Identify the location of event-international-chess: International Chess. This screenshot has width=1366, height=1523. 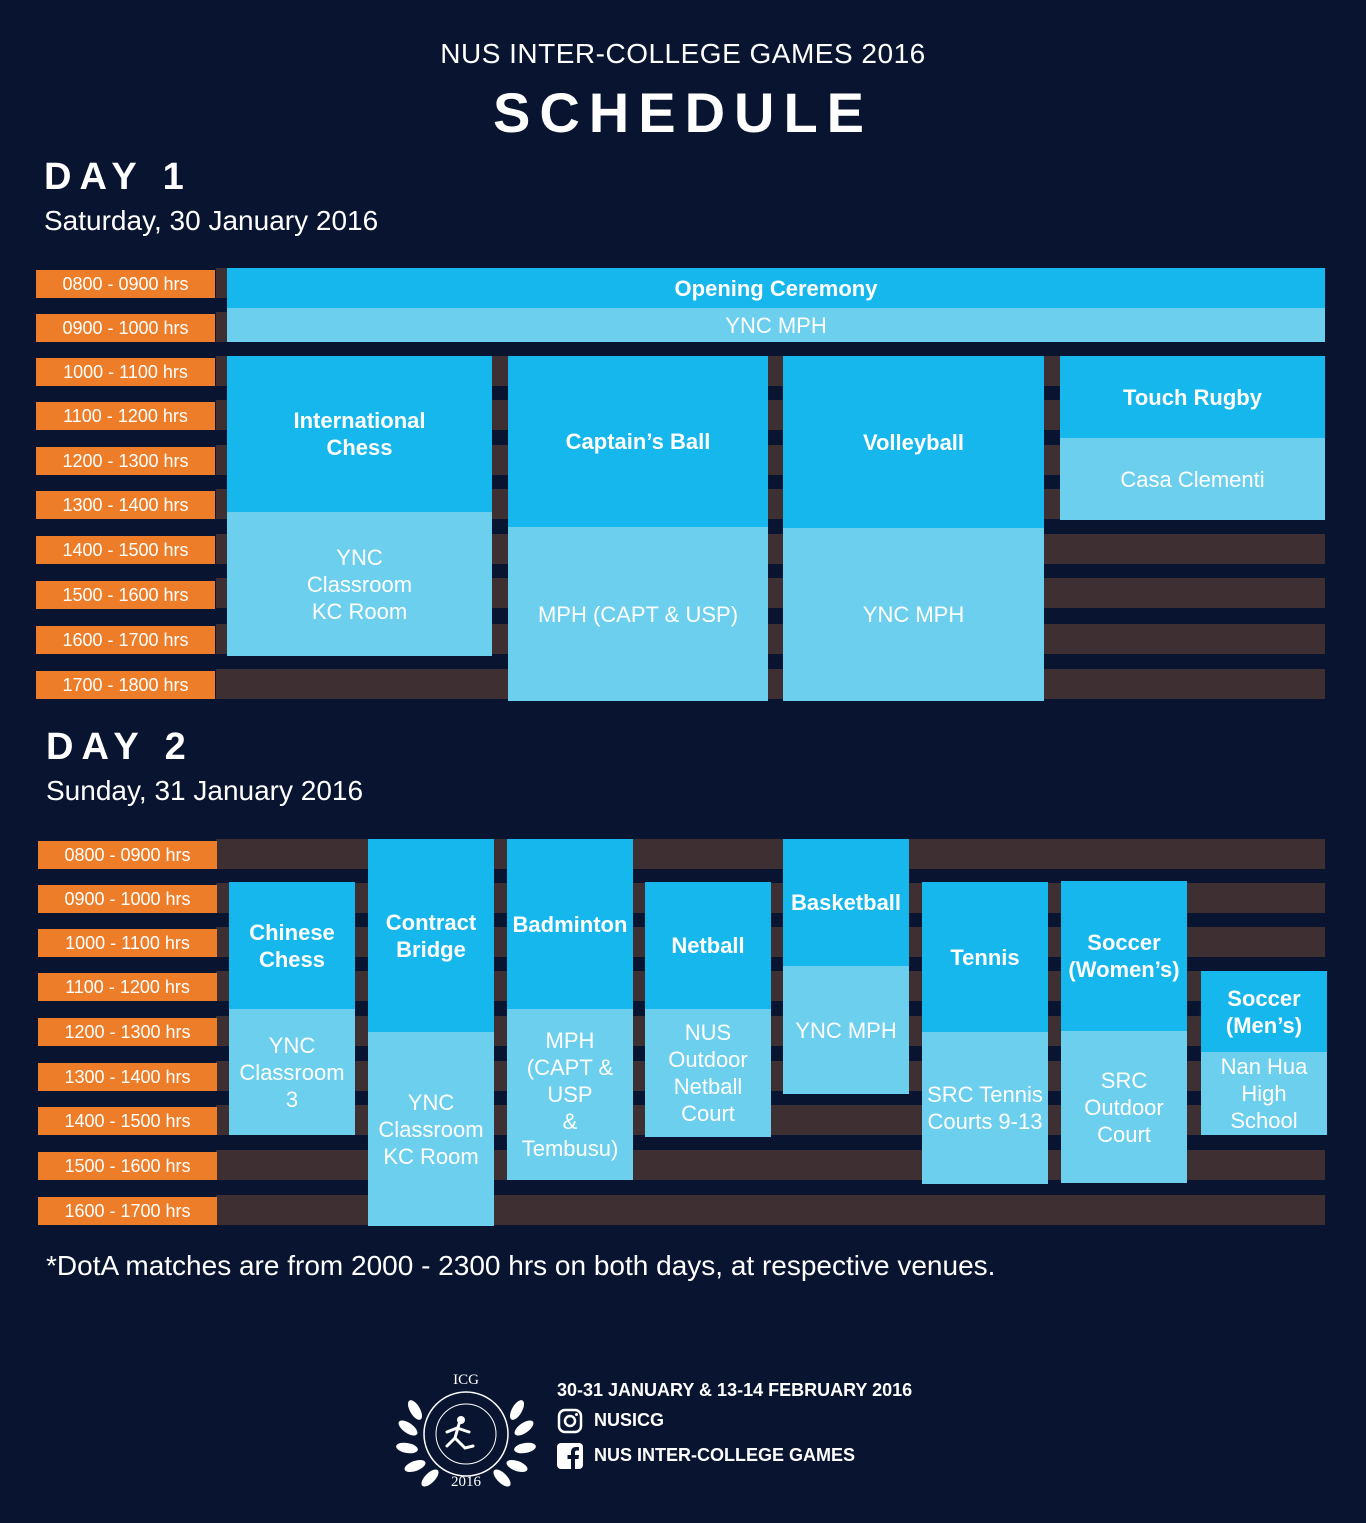
(359, 434).